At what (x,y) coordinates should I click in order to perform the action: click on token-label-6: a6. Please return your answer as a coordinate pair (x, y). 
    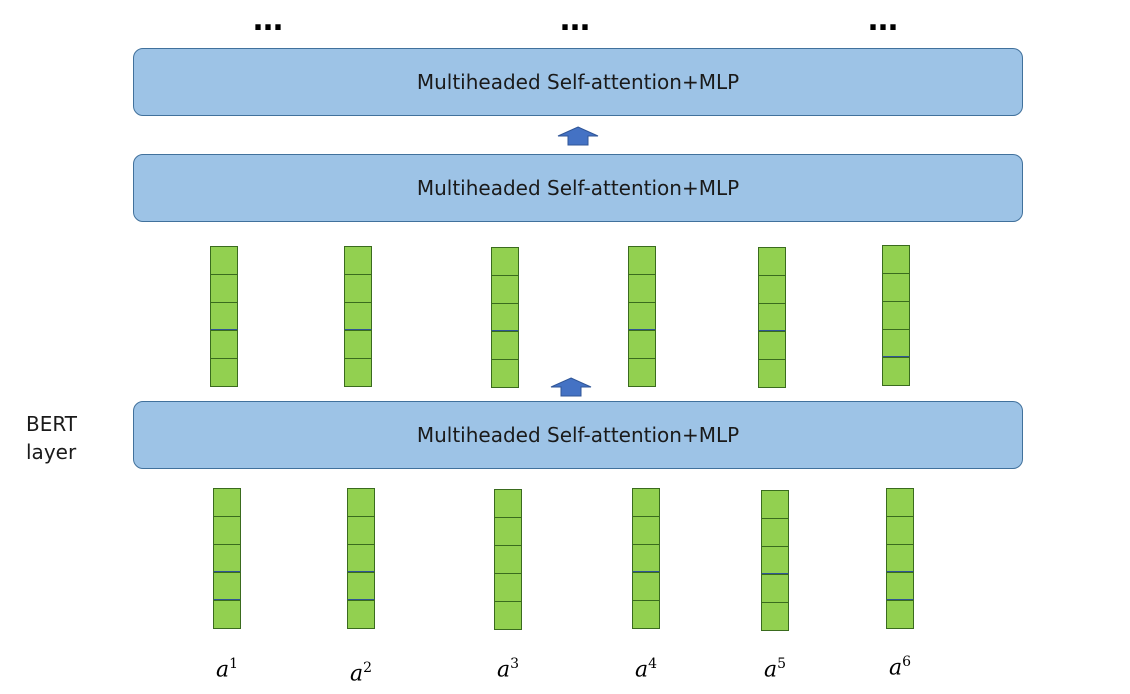
    Looking at the image, I should click on (900, 667).